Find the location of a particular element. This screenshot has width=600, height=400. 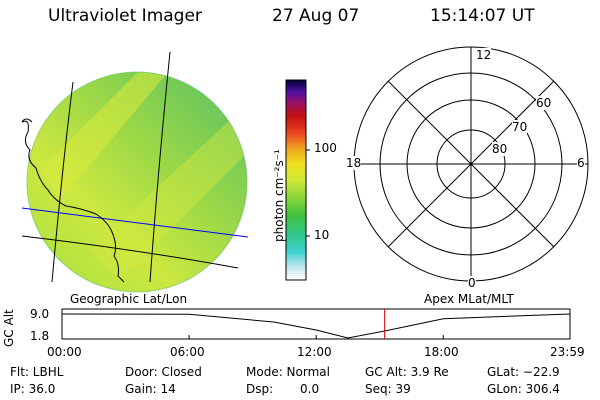

colorbar-tick-100: 100 is located at coordinates (325, 148).